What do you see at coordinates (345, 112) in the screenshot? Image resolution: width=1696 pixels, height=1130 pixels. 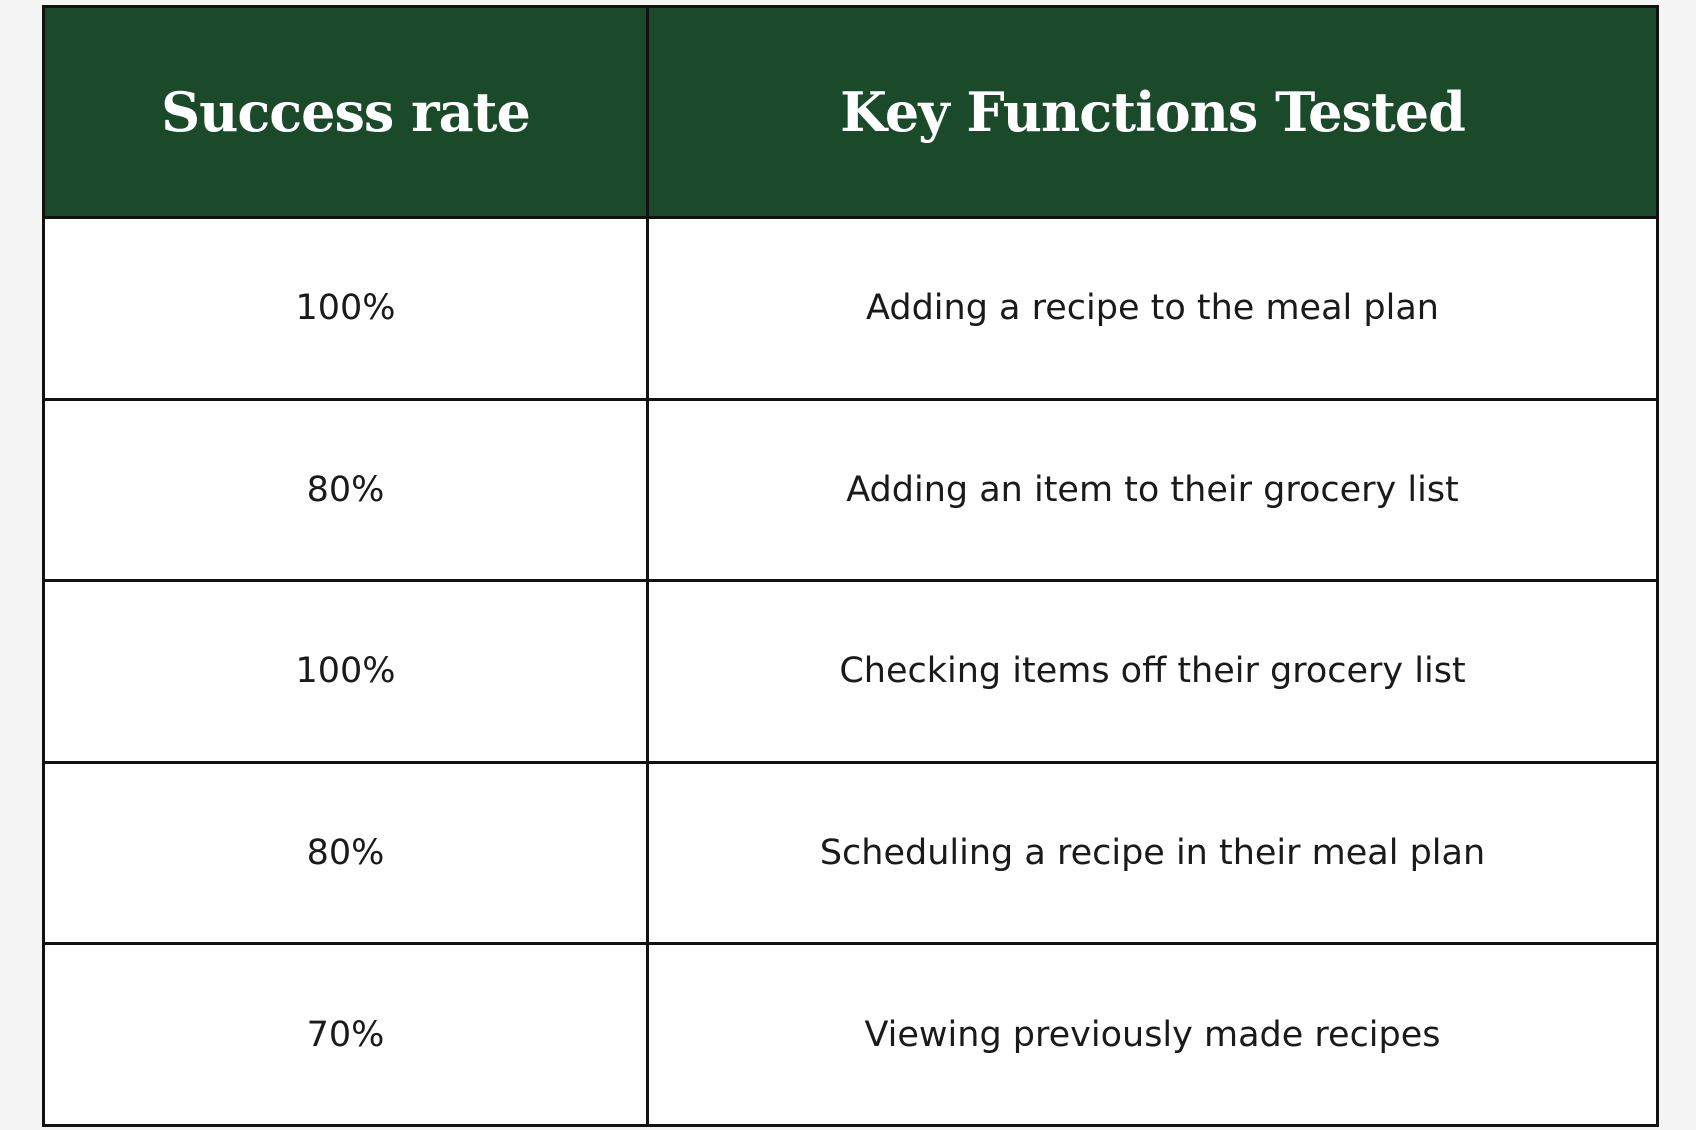 I see `header-cell: Success rate` at bounding box center [345, 112].